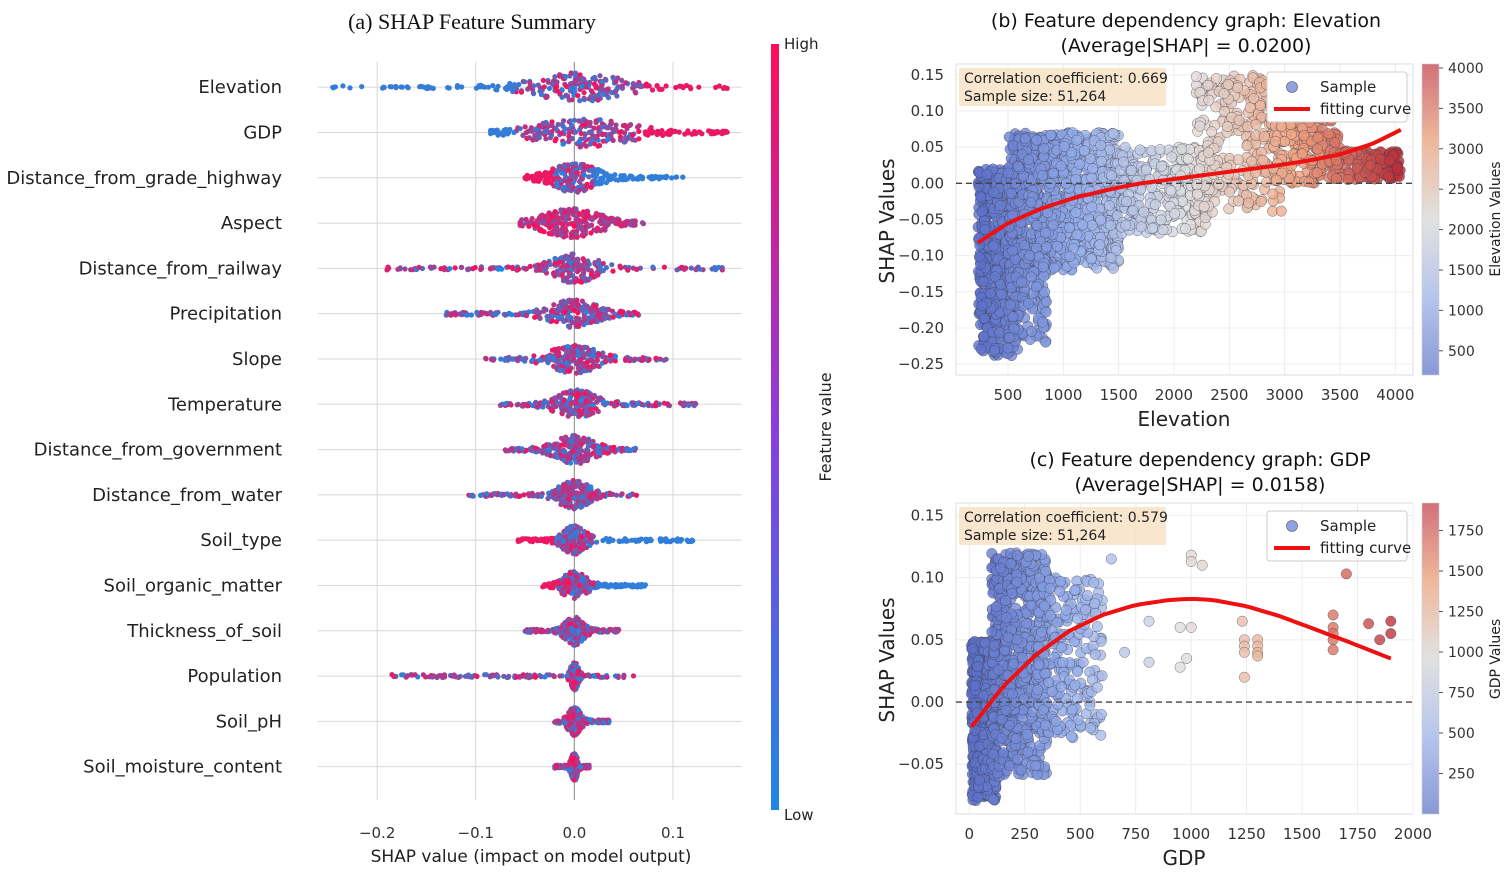 The width and height of the screenshot is (1511, 877). Describe the element at coordinates (249, 721) in the screenshot. I see `feature-label: Soil_pH` at that location.